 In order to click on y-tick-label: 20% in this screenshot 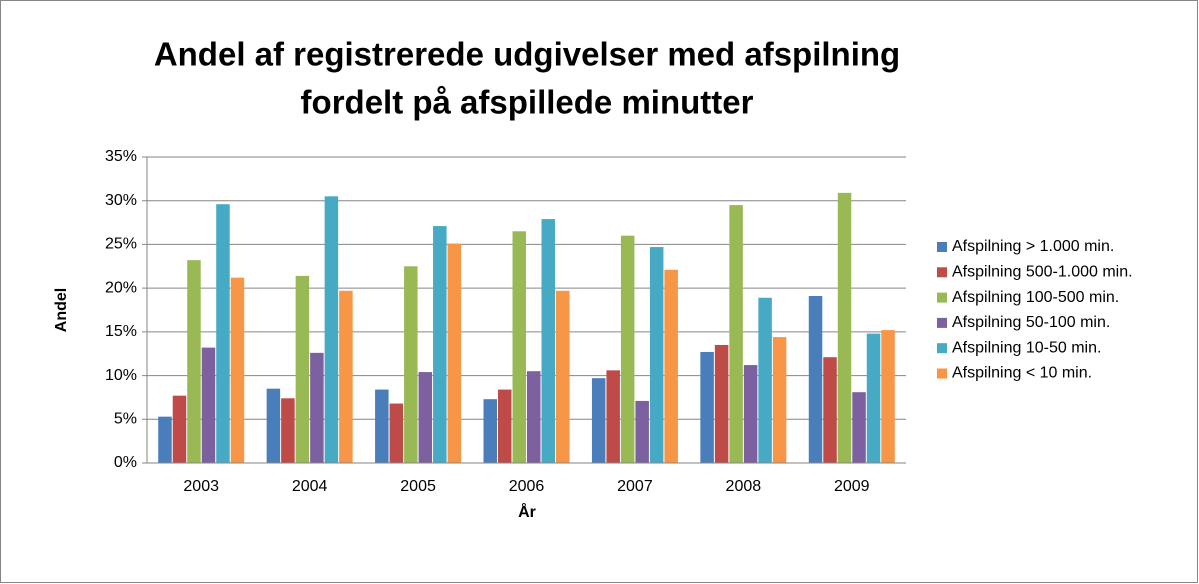, I will do `click(121, 287)`.